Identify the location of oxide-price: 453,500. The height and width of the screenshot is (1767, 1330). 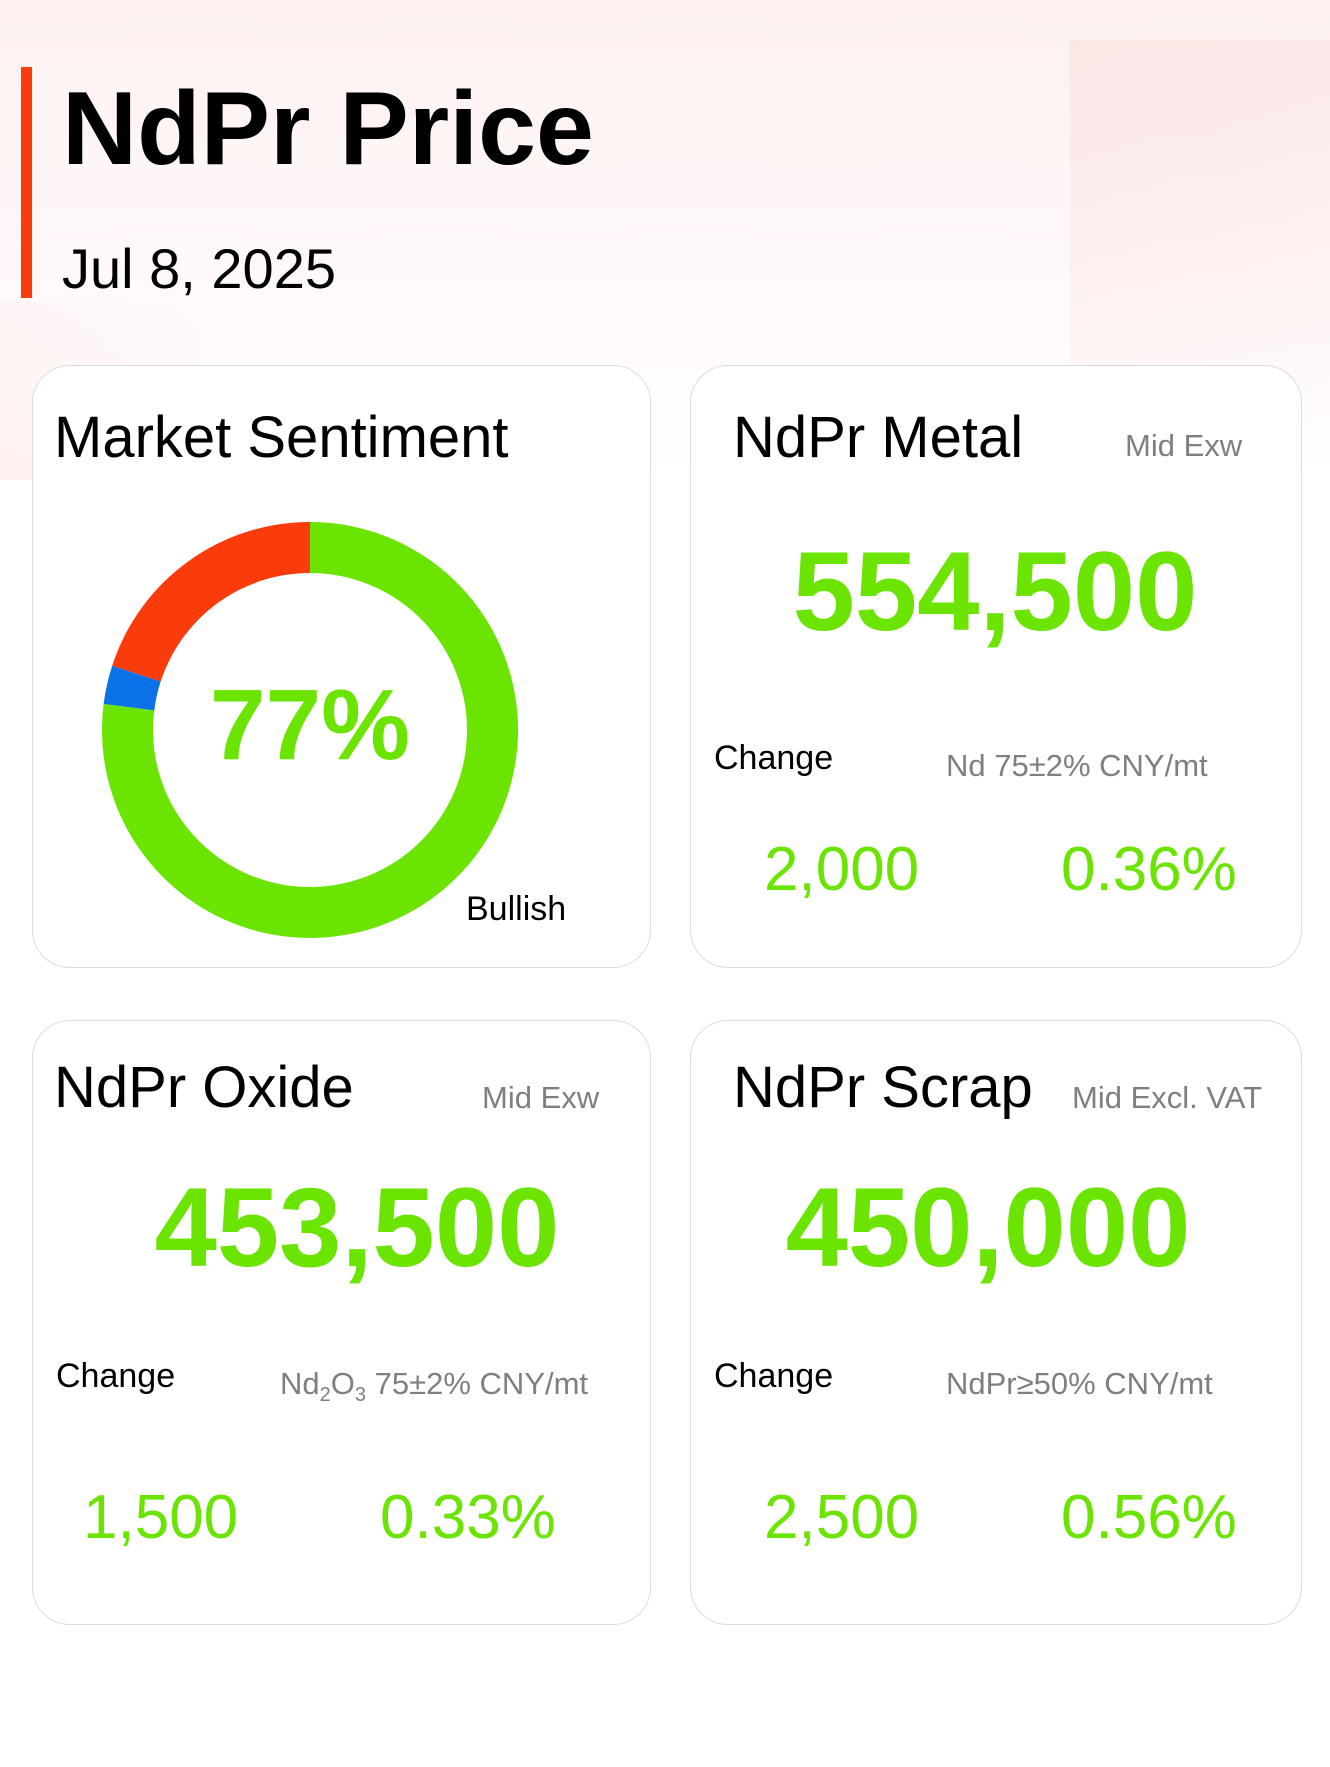
(357, 1227).